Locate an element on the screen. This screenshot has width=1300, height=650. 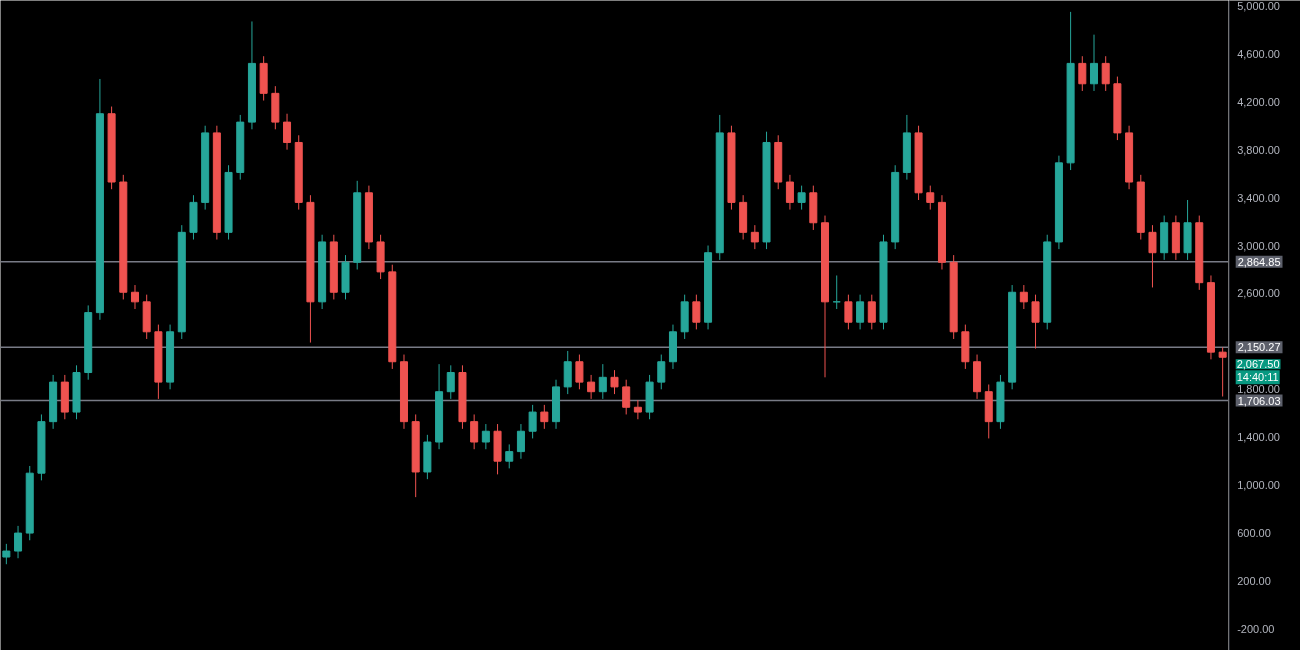
y-tick-label: 1,400.00 is located at coordinates (1258, 437).